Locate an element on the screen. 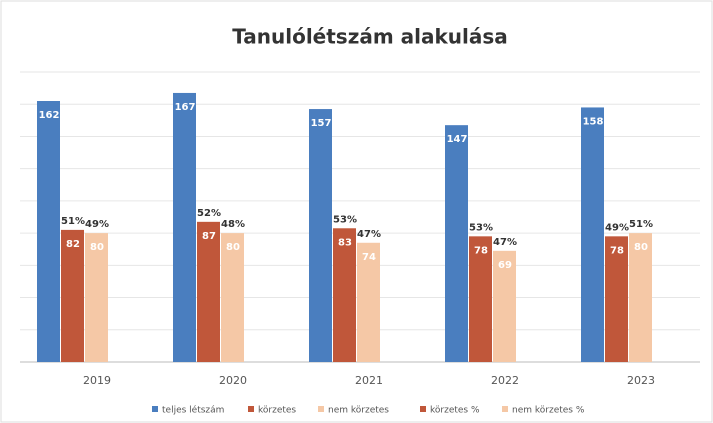  value-label: 147 is located at coordinates (457, 139).